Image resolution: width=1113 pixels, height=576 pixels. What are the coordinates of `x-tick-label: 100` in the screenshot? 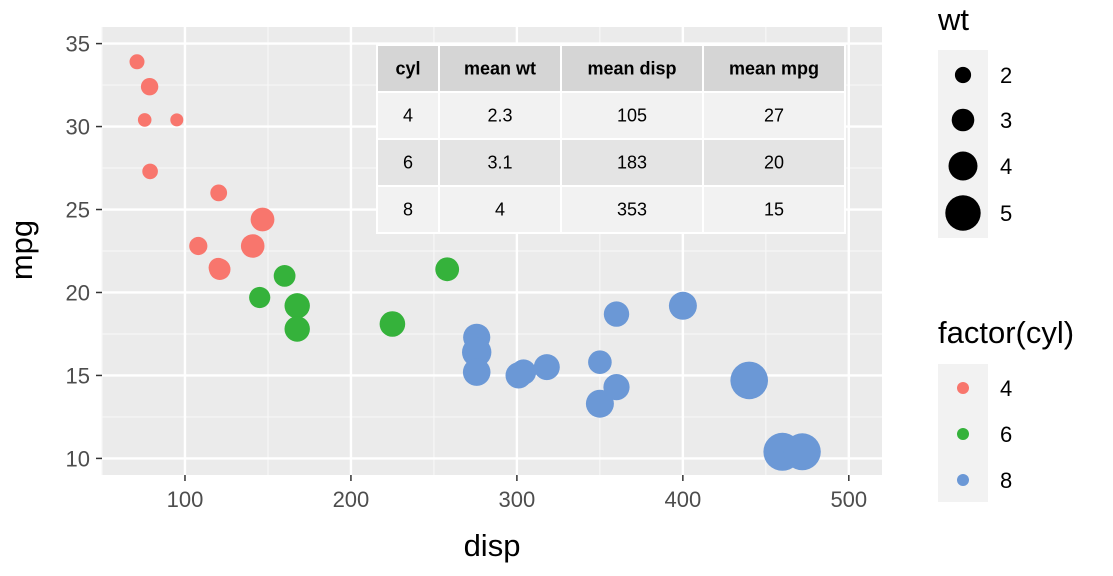 It's located at (185, 499).